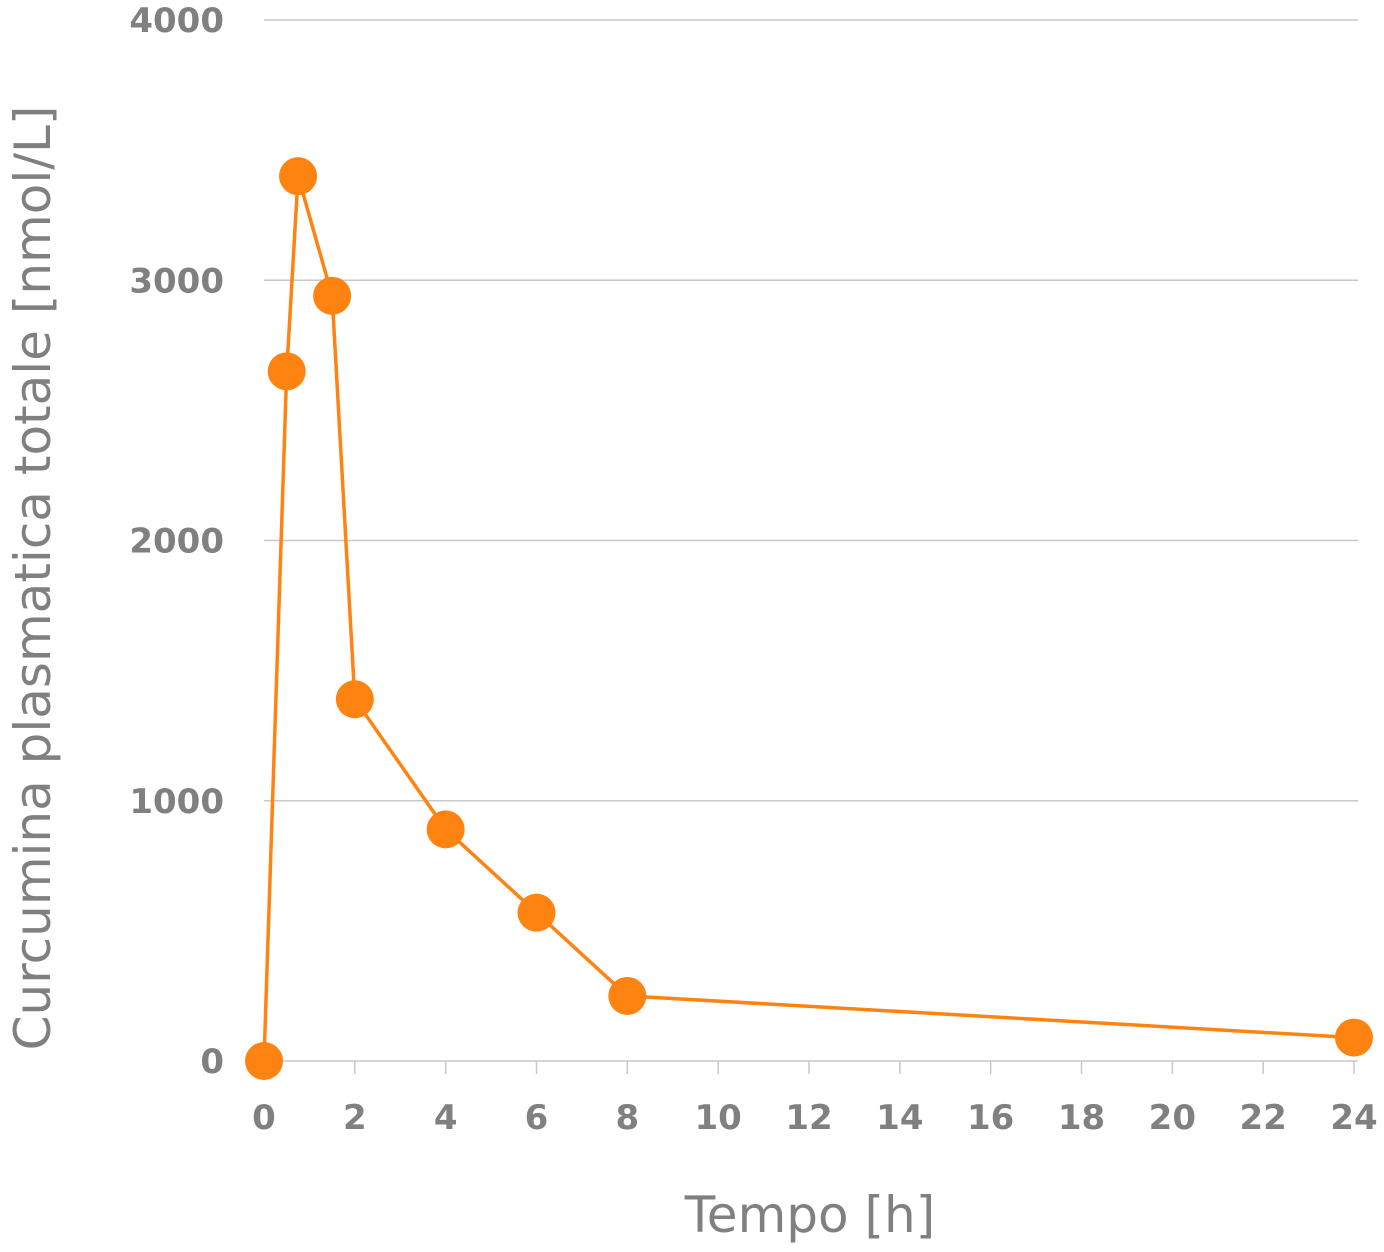 The image size is (1384, 1252). Describe the element at coordinates (809, 1067) in the screenshot. I see `x-axis` at that location.